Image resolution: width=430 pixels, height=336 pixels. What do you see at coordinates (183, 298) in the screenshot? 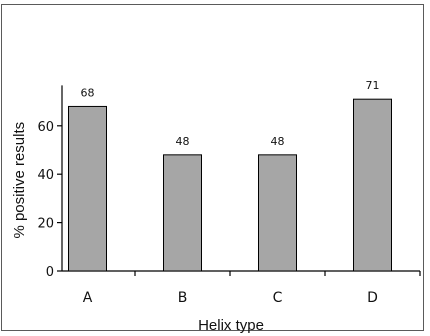
I see `x-tick-label: B` at bounding box center [183, 298].